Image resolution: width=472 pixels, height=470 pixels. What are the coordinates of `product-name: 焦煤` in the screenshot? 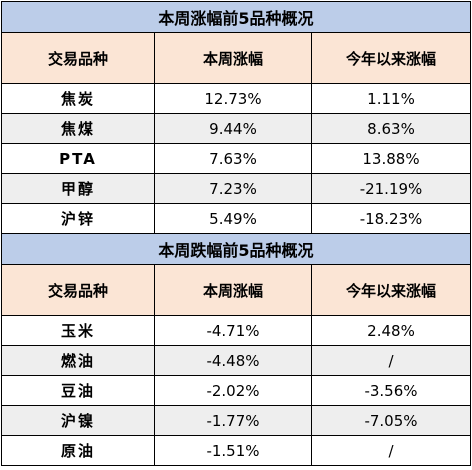 It's located at (78, 128).